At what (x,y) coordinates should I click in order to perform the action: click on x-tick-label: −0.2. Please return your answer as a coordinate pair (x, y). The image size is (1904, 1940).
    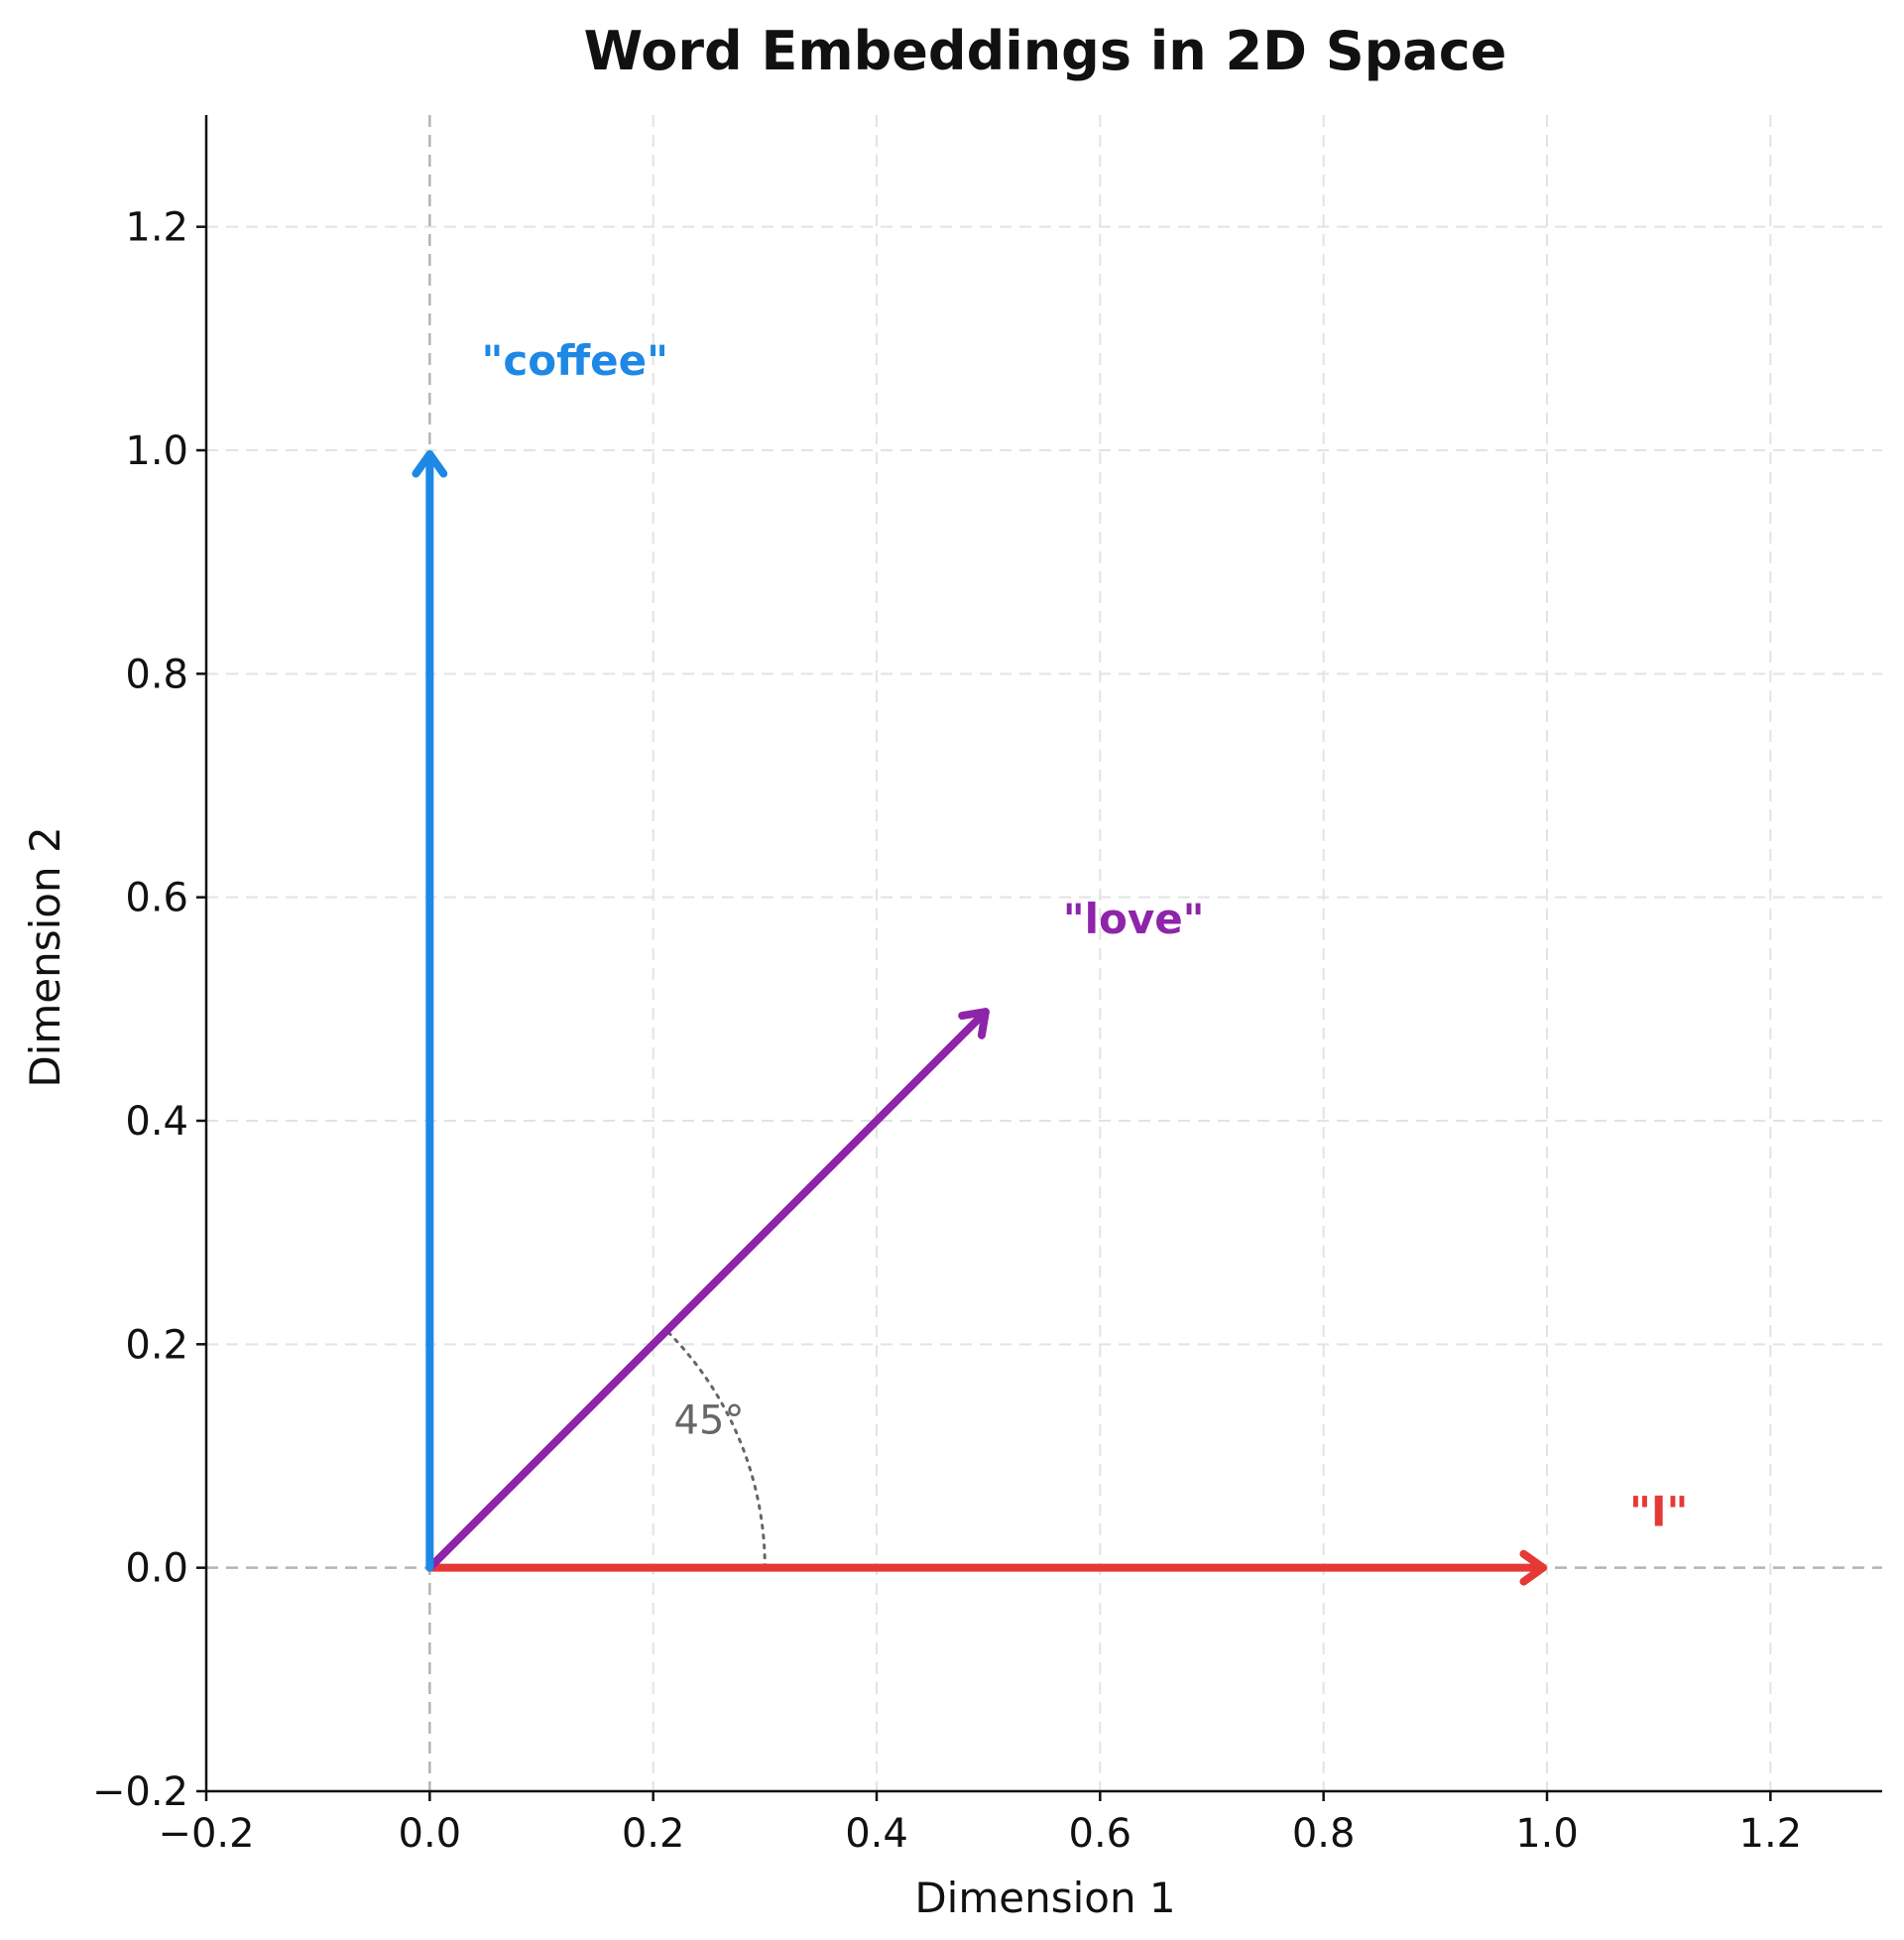
    Looking at the image, I should click on (206, 1834).